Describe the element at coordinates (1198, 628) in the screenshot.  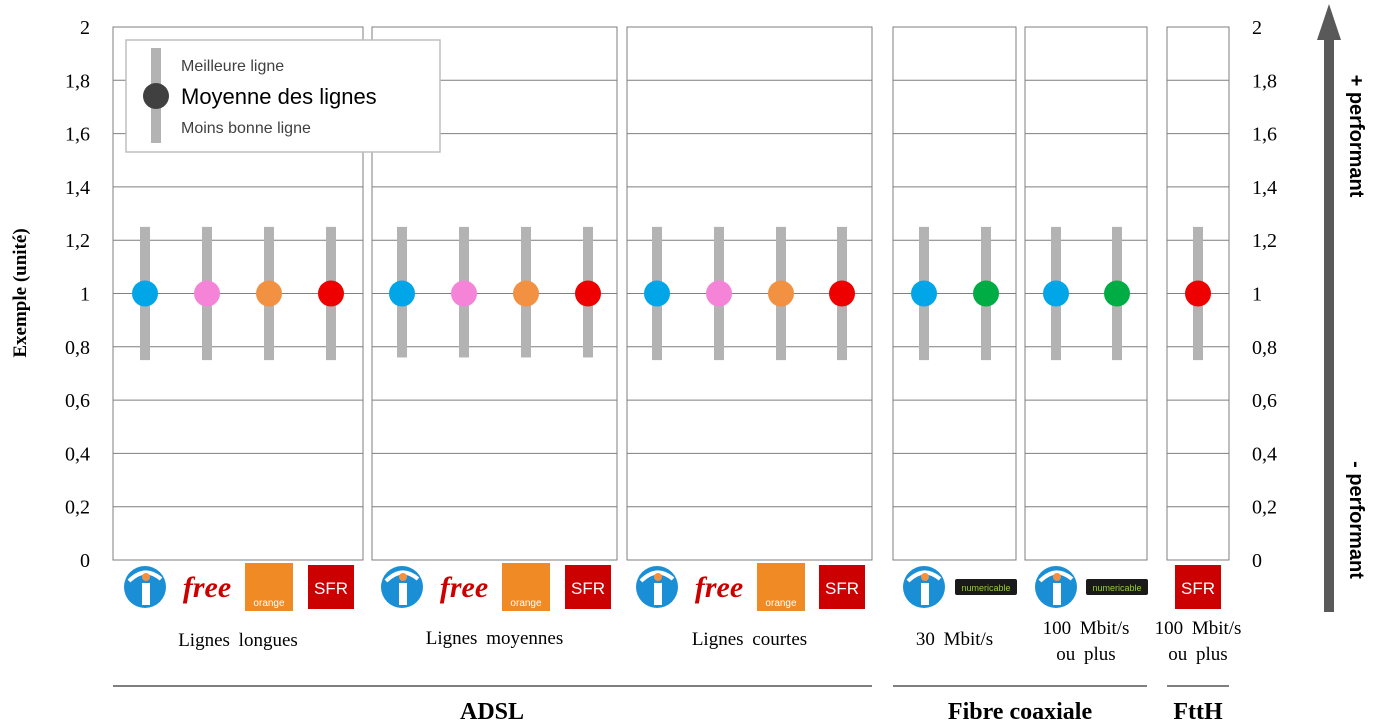
I see `category-label-line: 100 Mbit/s` at that location.